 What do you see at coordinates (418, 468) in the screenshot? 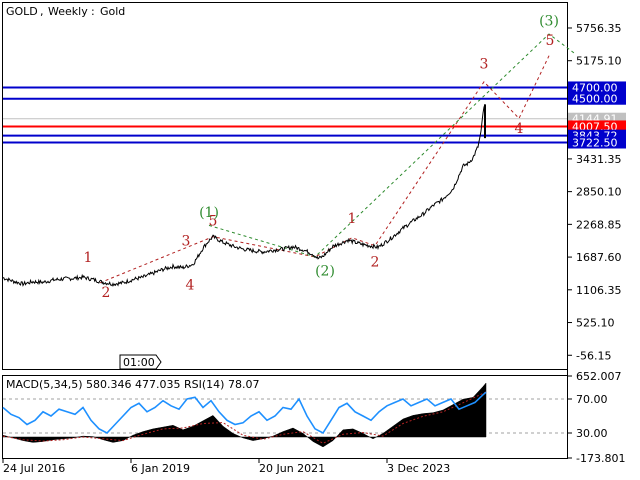
I see `x-tick-label: 3 Dec 2023` at bounding box center [418, 468].